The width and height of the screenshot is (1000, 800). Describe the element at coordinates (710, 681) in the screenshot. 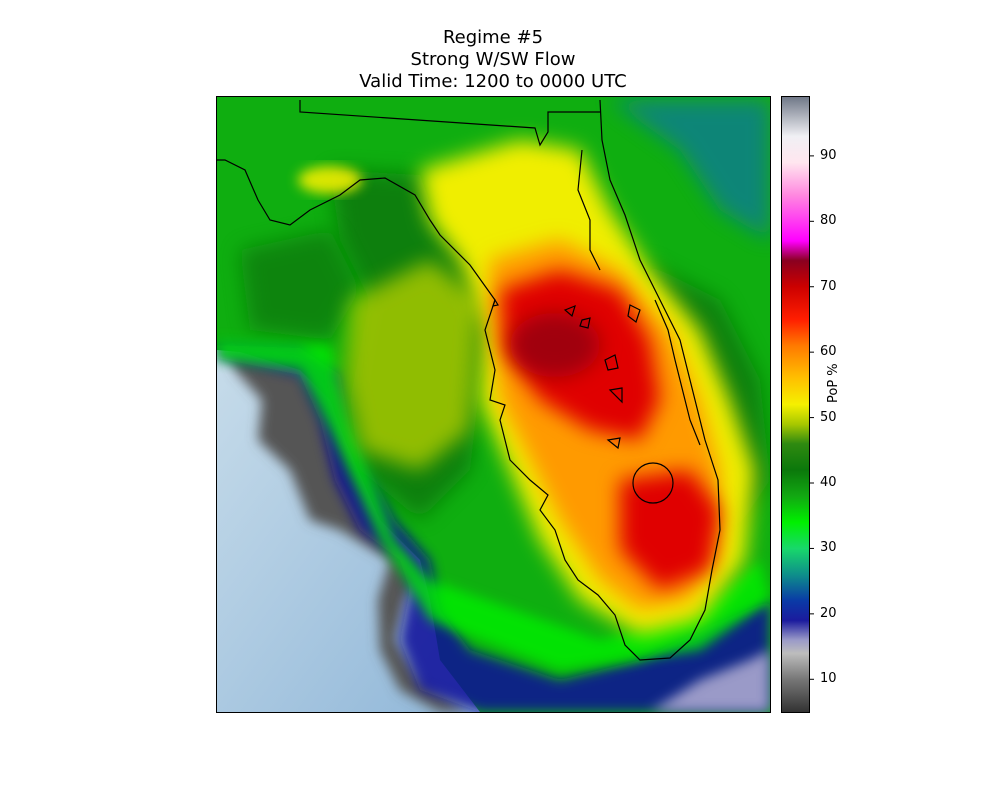

I see `south-fringe` at that location.